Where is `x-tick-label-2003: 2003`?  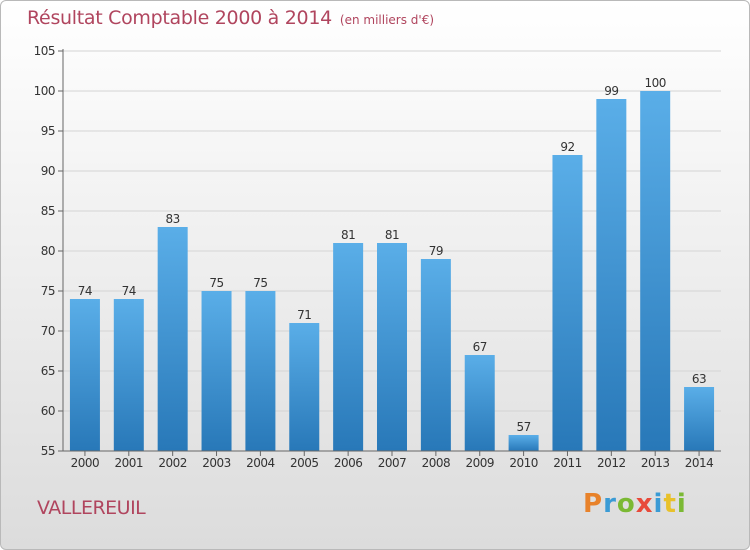
x-tick-label-2003: 2003 is located at coordinates (216, 463).